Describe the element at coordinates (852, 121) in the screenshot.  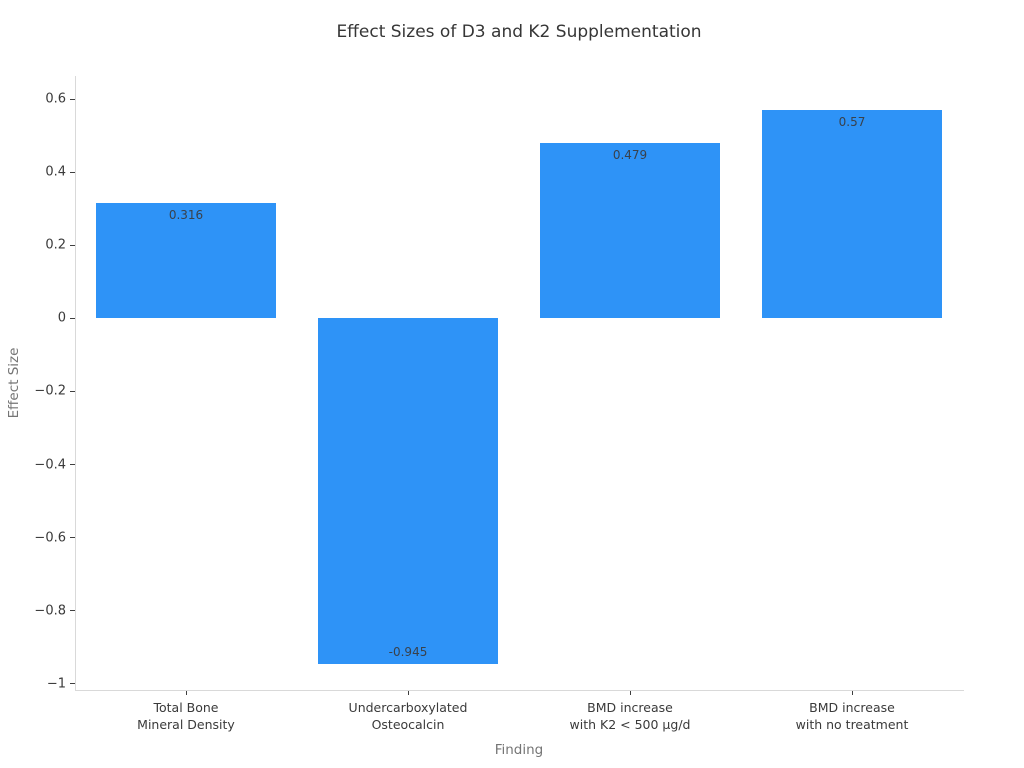
I see `bar-value-label: 0.57` at that location.